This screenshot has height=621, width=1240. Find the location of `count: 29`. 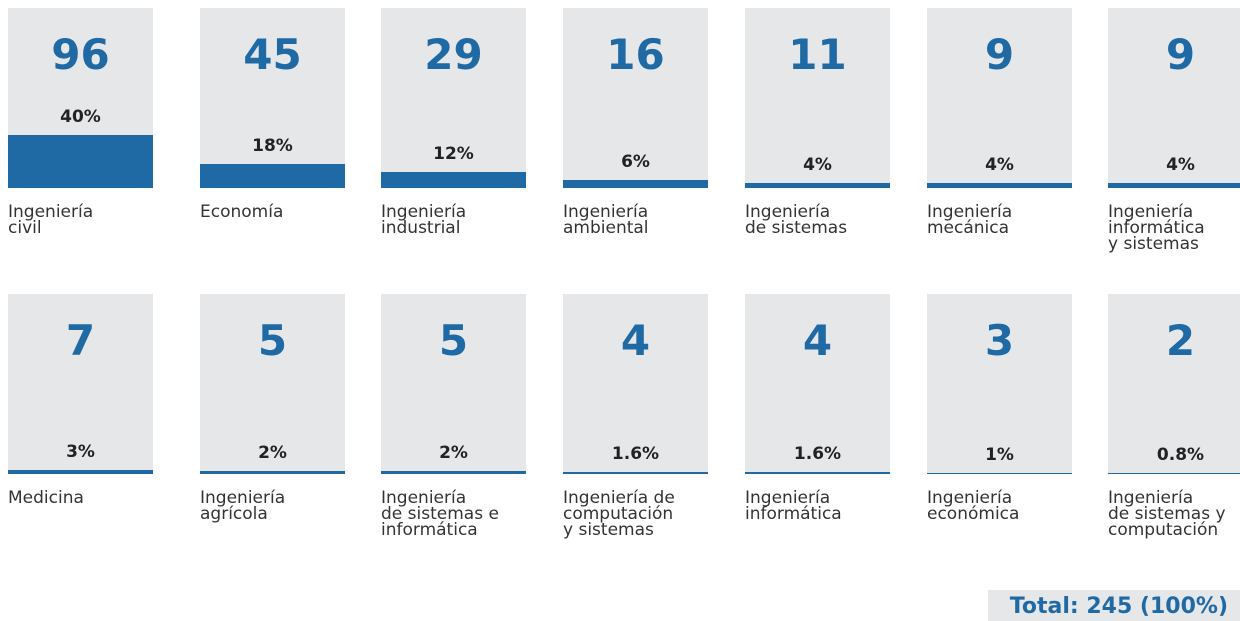

count: 29 is located at coordinates (453, 54).